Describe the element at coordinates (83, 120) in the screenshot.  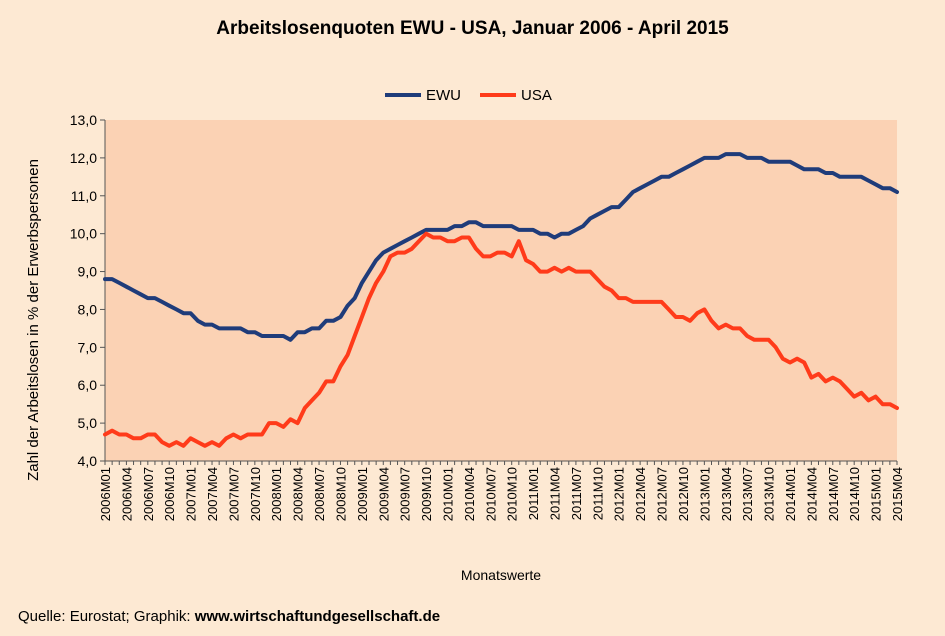
I see `y-tick-label: 13,0` at that location.